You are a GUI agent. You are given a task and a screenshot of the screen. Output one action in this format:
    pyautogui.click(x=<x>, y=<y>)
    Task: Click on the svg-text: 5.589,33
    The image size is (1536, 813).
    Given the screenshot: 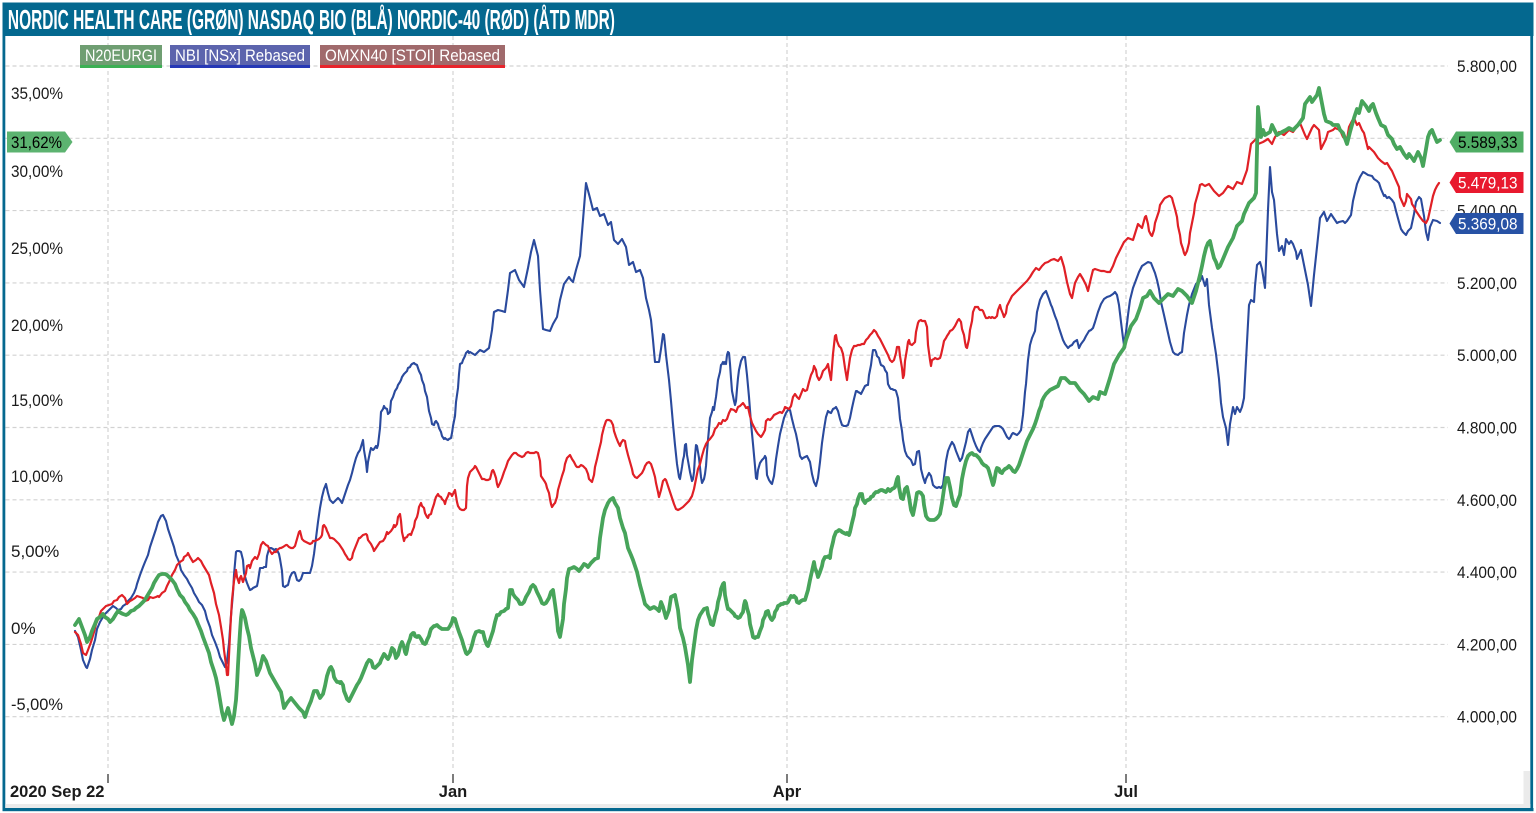 What is the action you would take?
    pyautogui.click(x=1488, y=142)
    